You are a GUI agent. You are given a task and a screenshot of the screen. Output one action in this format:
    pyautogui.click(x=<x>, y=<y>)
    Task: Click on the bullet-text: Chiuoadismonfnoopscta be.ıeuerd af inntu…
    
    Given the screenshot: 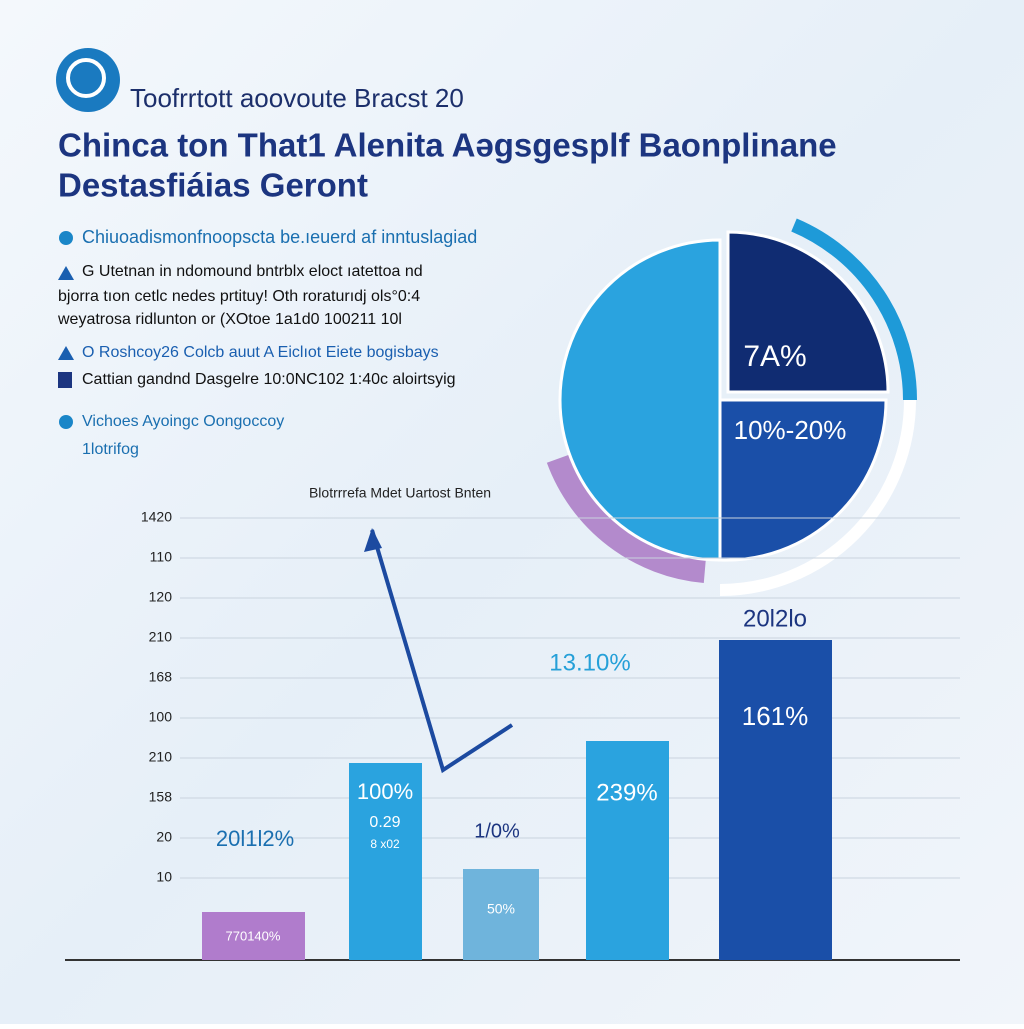 What is the action you would take?
    pyautogui.click(x=279, y=237)
    